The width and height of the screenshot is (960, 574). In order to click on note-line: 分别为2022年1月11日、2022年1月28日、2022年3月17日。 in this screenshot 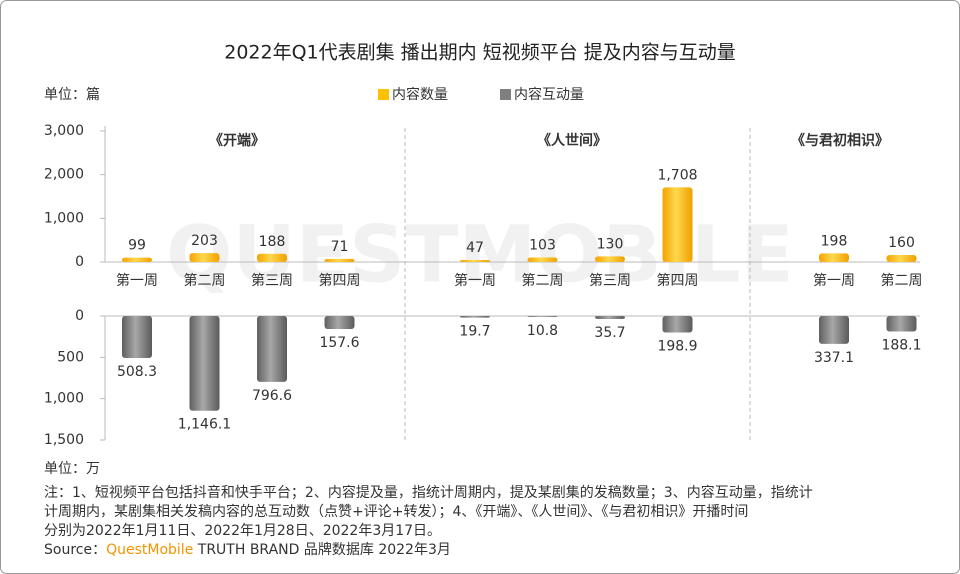, I will do `click(242, 531)`.